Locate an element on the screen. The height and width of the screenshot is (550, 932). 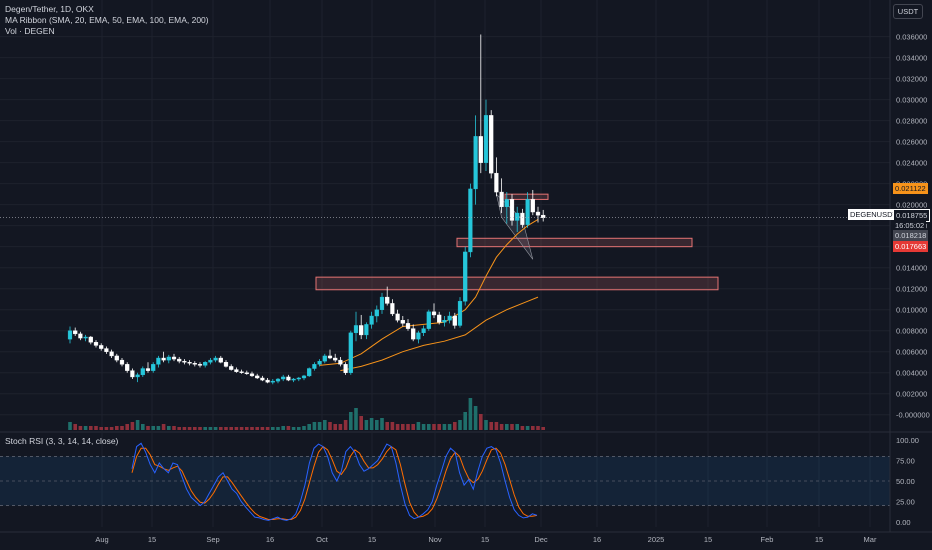
price-tick-label: 0.008000 is located at coordinates (911, 331).